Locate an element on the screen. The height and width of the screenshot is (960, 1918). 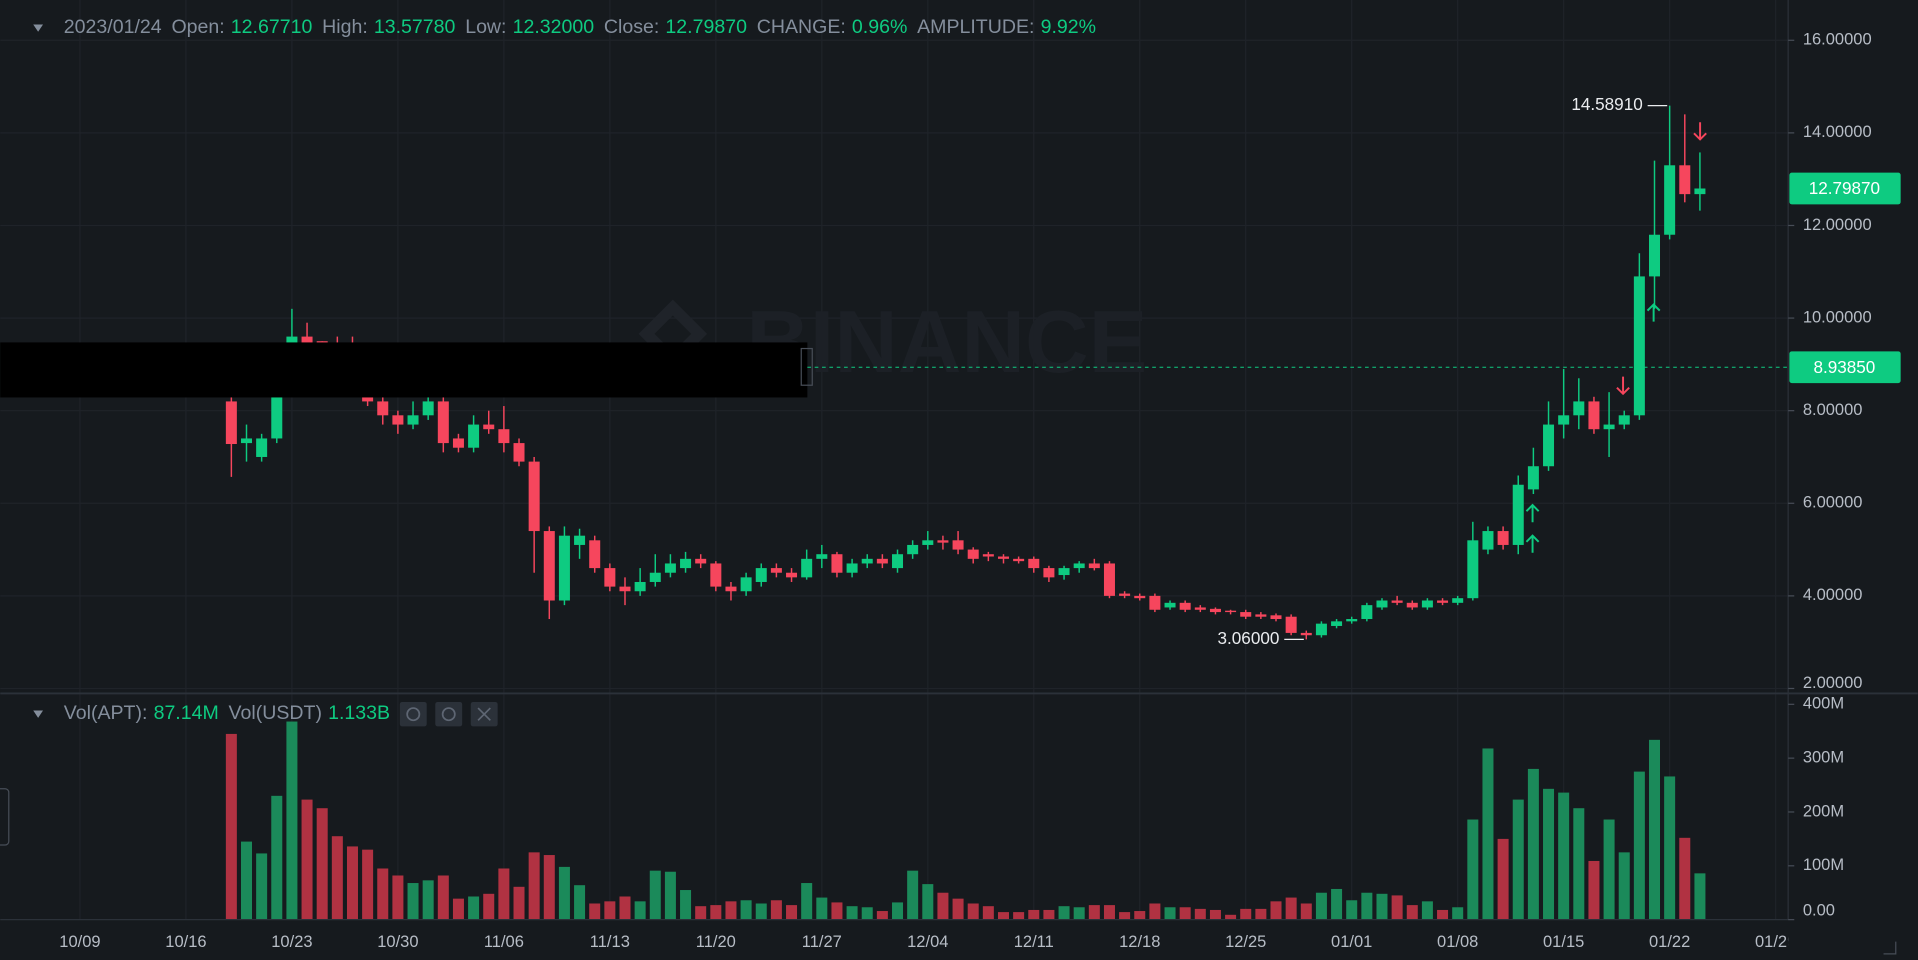
volume-header-value: 1.133B is located at coordinates (359, 713).